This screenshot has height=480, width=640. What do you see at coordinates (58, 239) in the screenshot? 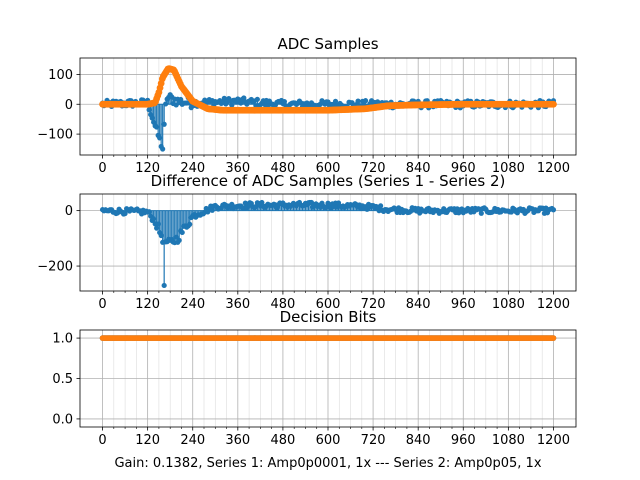
I see `difference-y-ticks: −200 0` at bounding box center [58, 239].